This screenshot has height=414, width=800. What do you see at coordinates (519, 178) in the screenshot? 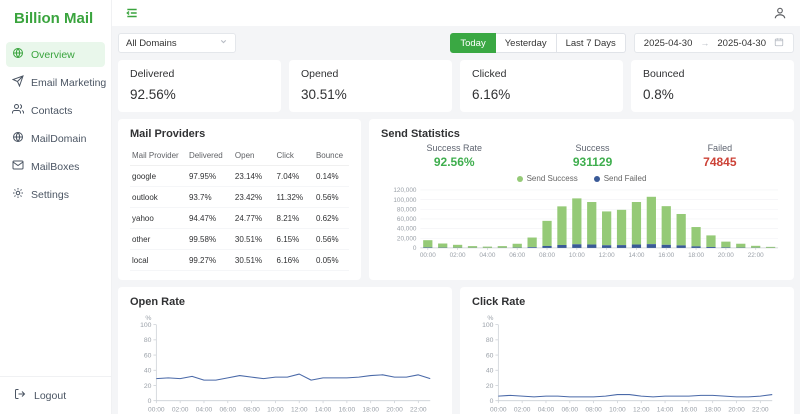
I see `legend-dot` at bounding box center [519, 178].